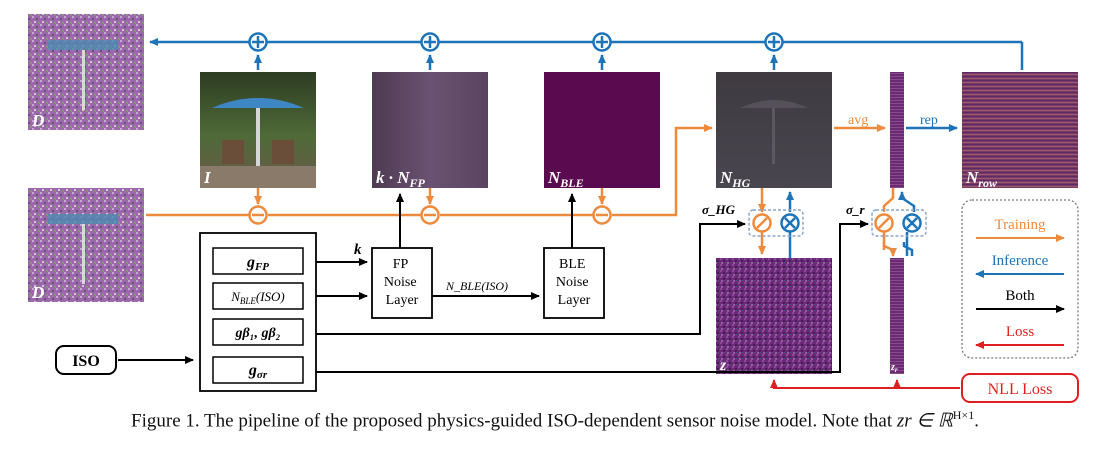 The image size is (1110, 450). I want to click on param-gbeta: gβ₁, gβ₂, so click(258, 332).